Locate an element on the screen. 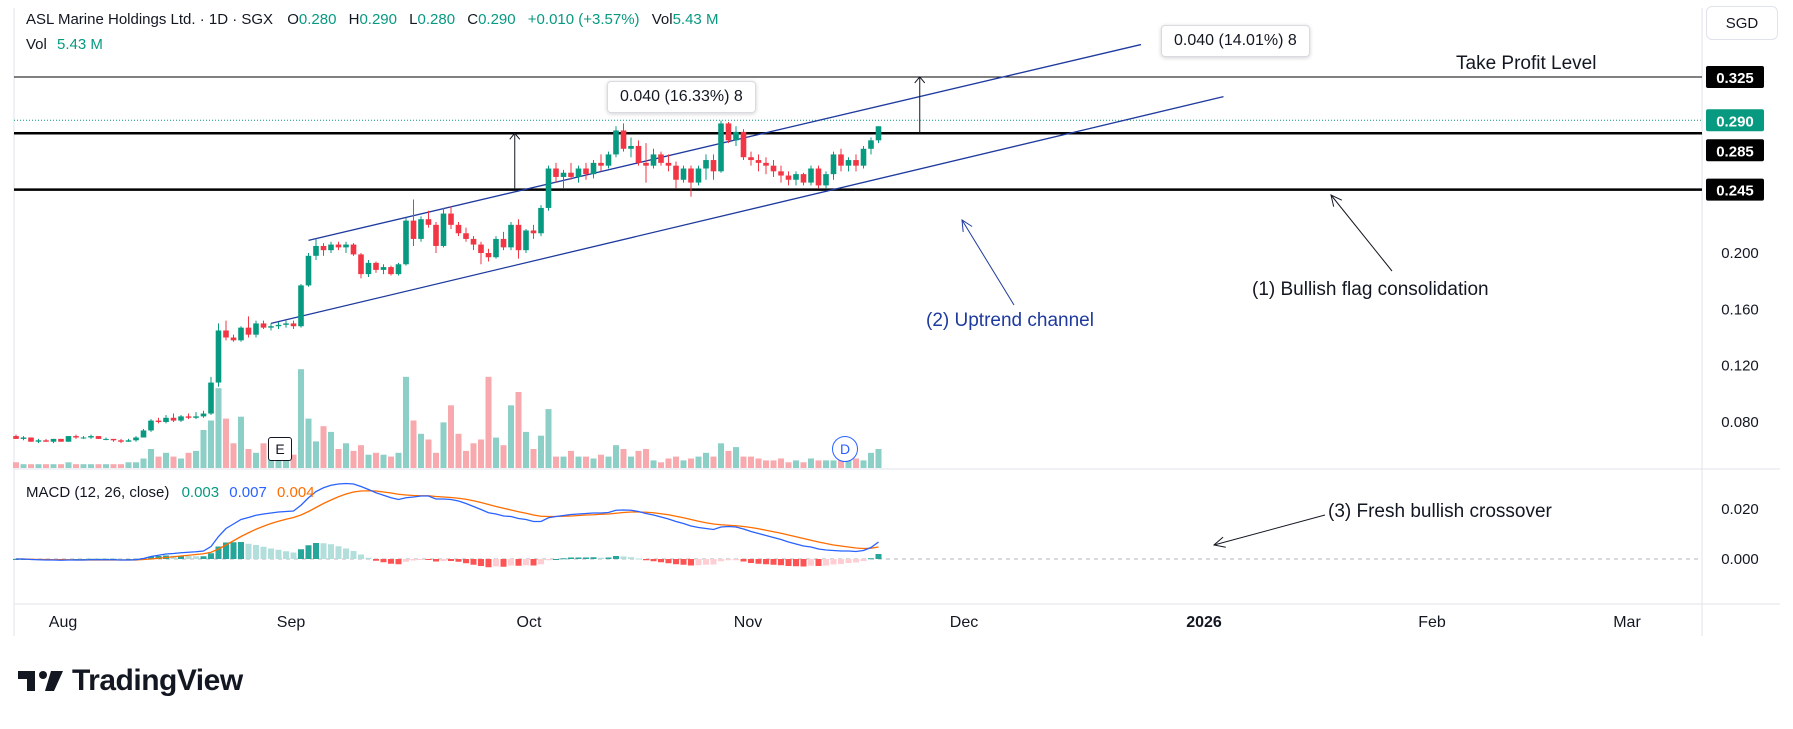 Image resolution: width=1793 pixels, height=729 pixels. open-label: O is located at coordinates (293, 19).